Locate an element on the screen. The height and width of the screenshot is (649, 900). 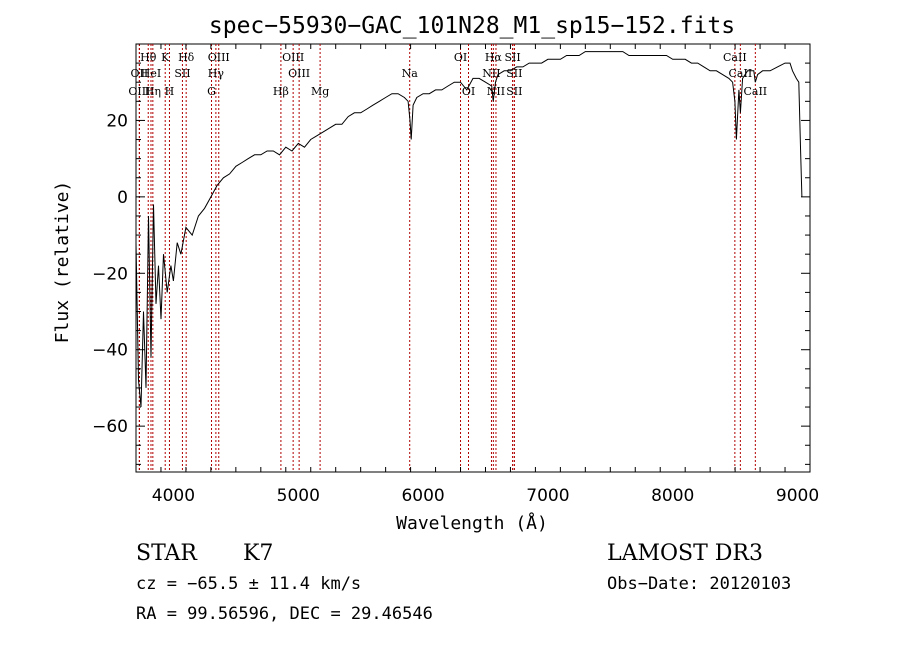
line-label: Hγ is located at coordinates (216, 73).